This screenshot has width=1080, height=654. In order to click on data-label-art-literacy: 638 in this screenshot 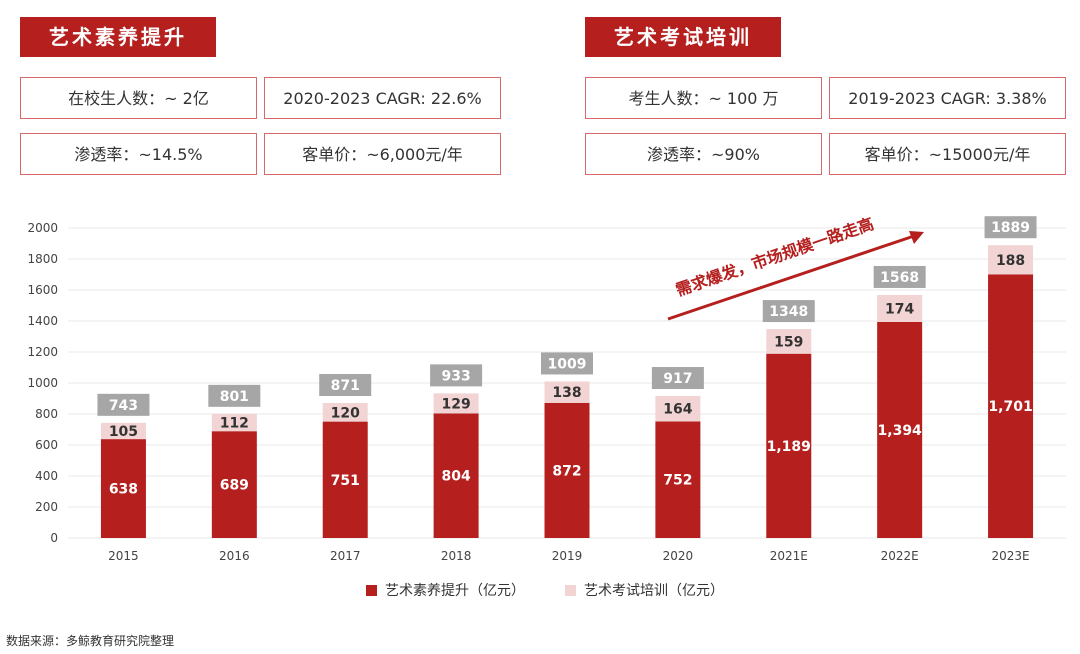, I will do `click(123, 490)`.